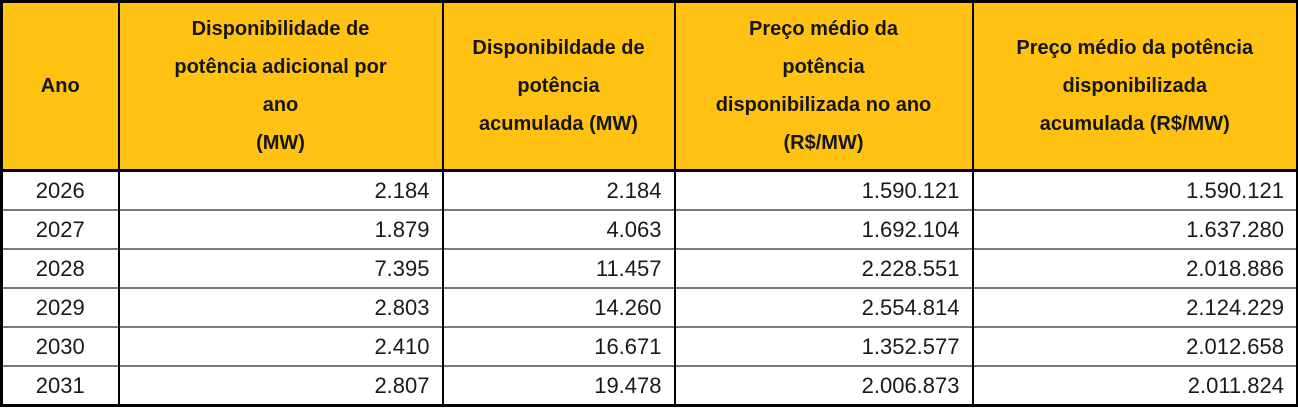  What do you see at coordinates (280, 268) in the screenshot?
I see `cell-adicional-mw: 7.395` at bounding box center [280, 268].